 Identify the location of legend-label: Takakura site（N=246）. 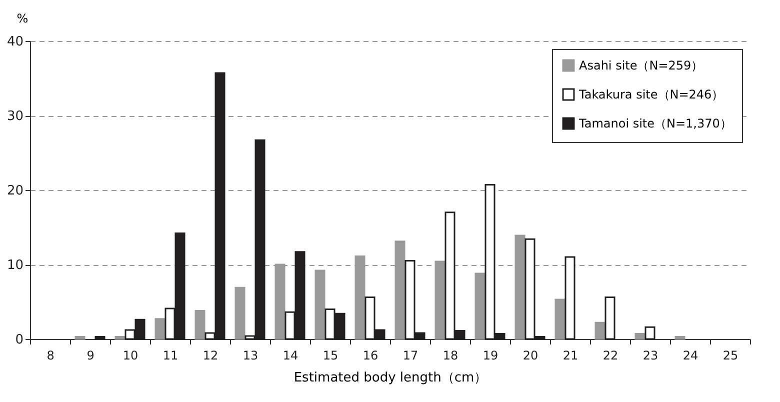
(651, 95).